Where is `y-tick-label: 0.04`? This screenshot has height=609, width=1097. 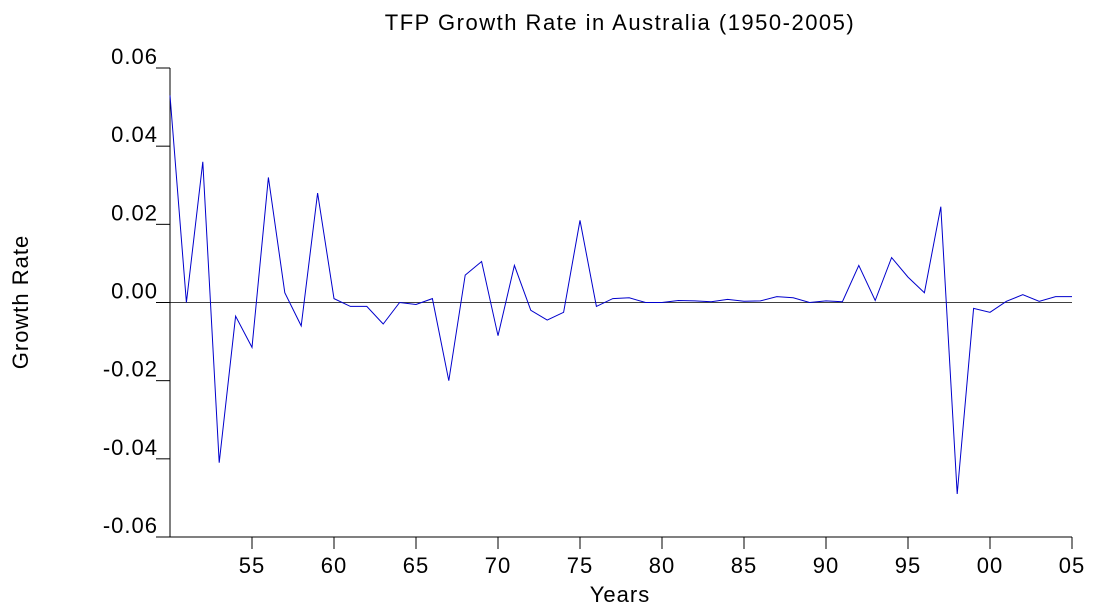
y-tick-label: 0.04 is located at coordinates (134, 134).